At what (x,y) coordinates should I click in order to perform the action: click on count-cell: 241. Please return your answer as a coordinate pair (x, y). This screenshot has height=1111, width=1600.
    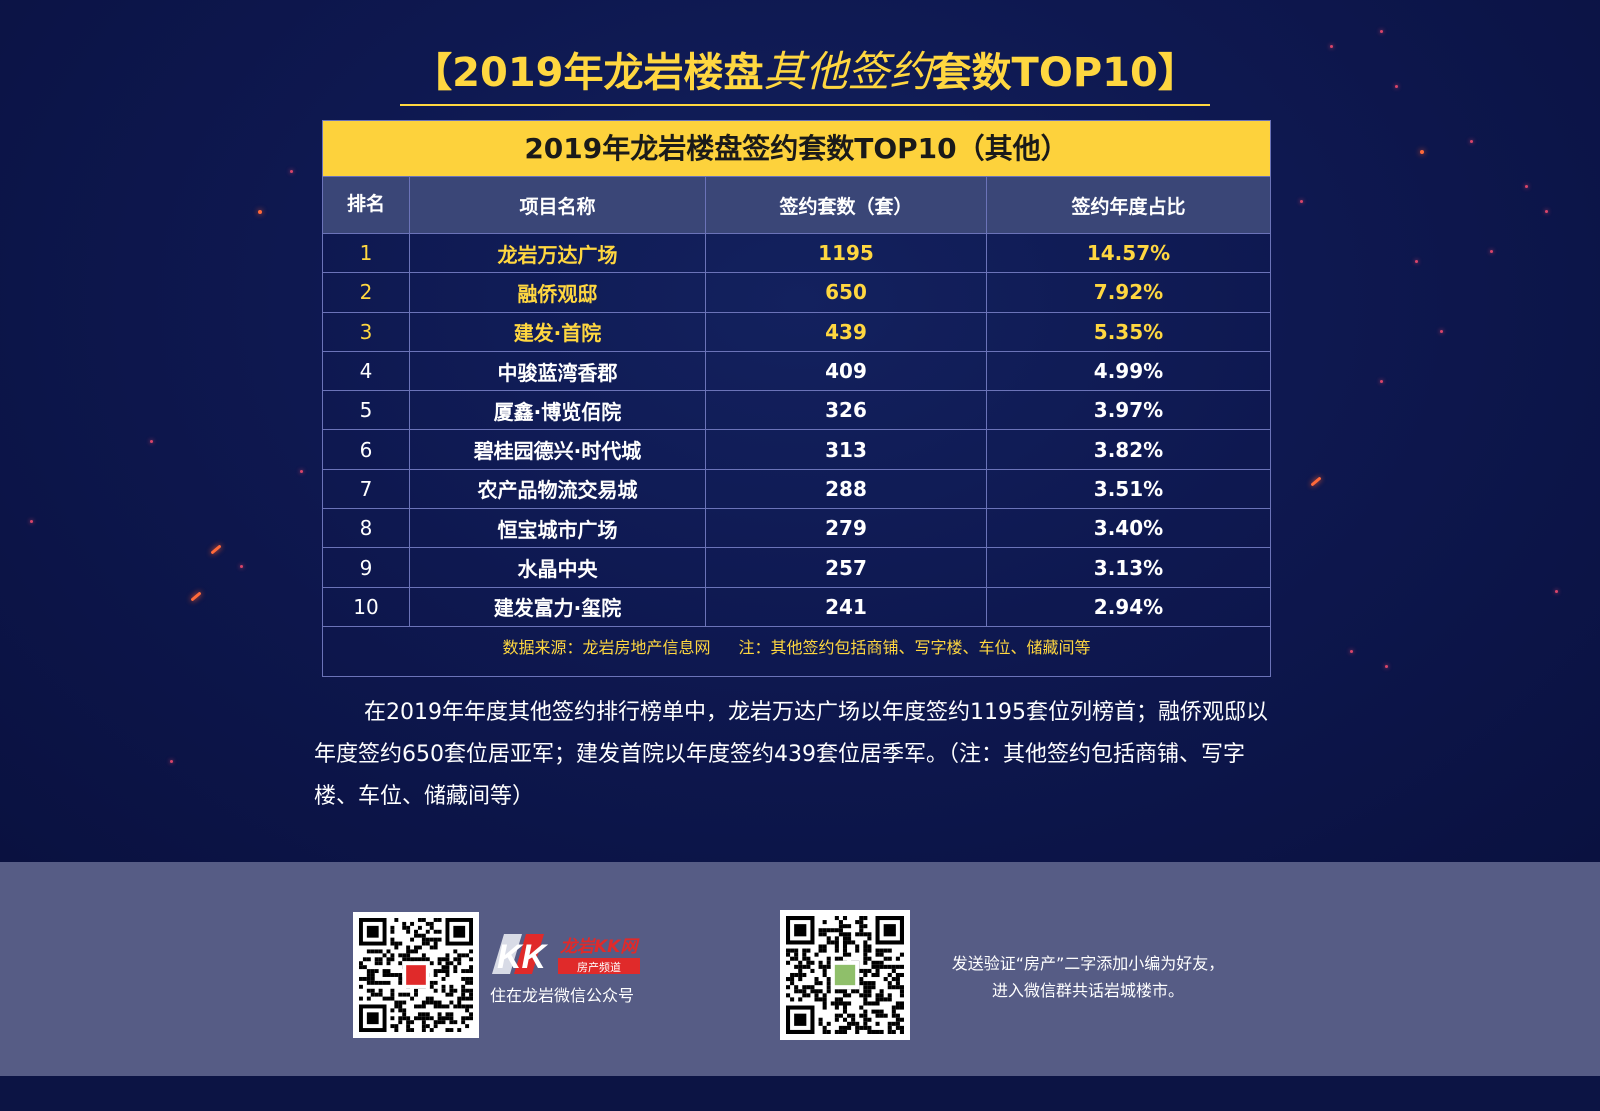
    Looking at the image, I should click on (846, 606).